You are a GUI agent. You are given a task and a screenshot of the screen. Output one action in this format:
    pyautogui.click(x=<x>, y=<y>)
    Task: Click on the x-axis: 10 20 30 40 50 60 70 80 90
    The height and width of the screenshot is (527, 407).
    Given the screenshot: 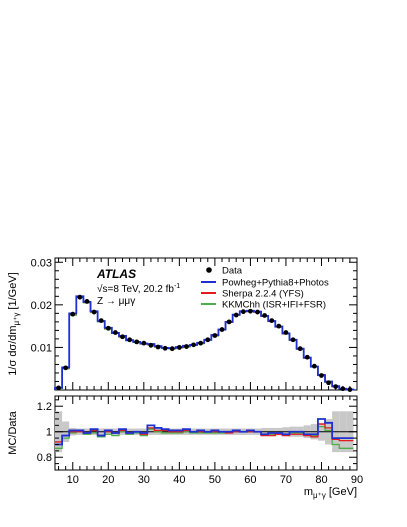 What is the action you would take?
    pyautogui.click(x=210, y=441)
    